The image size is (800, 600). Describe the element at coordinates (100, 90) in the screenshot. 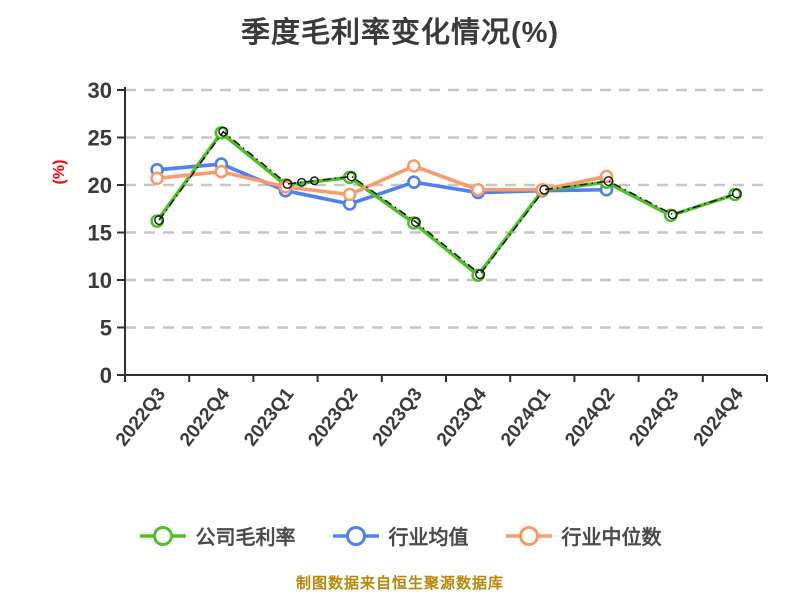

I see `y-tick-label-30: 30` at that location.